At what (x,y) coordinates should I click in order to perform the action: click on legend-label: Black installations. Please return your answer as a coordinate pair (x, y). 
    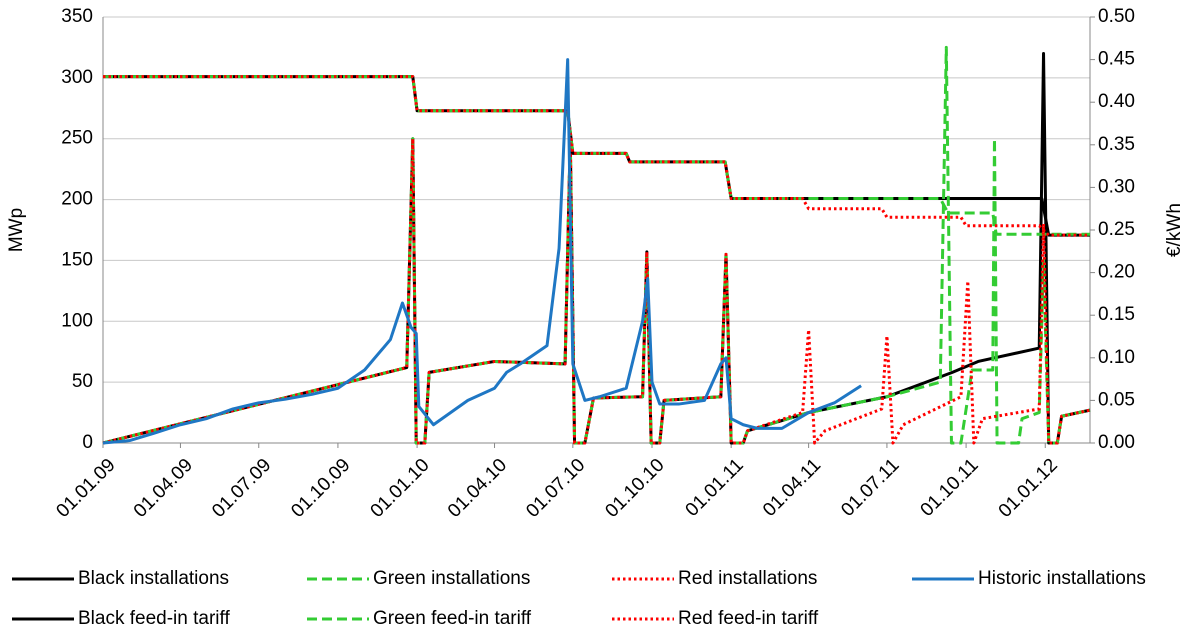
    Looking at the image, I should click on (153, 578).